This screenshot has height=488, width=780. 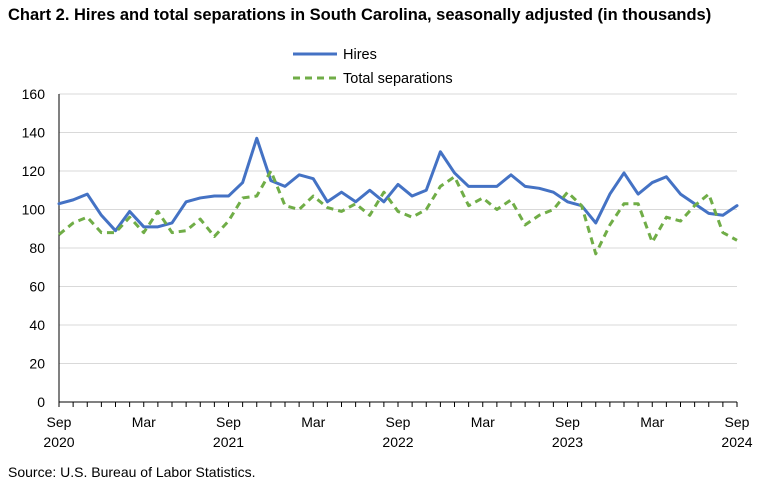 What do you see at coordinates (360, 55) in the screenshot?
I see `legend-label: Hires` at bounding box center [360, 55].